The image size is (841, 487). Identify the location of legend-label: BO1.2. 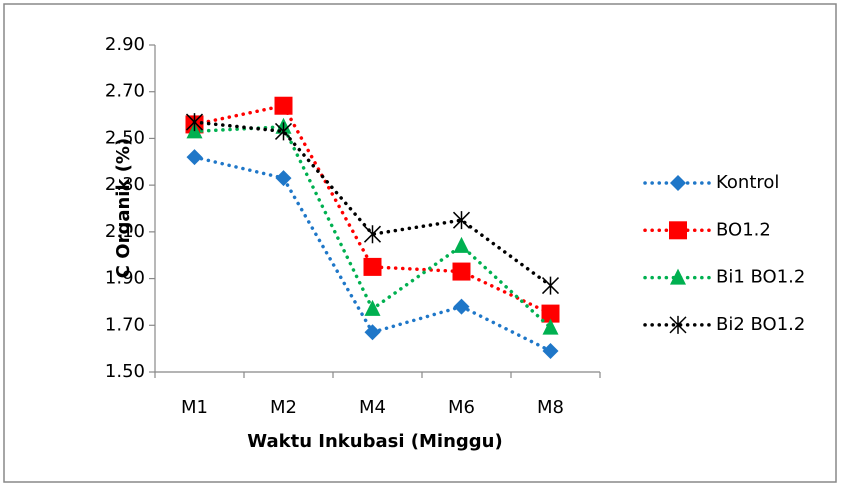
(743, 229).